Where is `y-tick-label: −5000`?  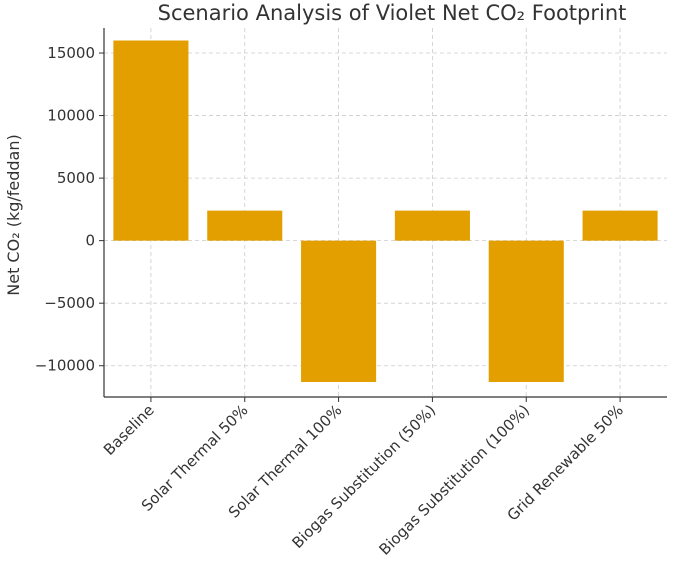
y-tick-label: −5000 is located at coordinates (69, 303).